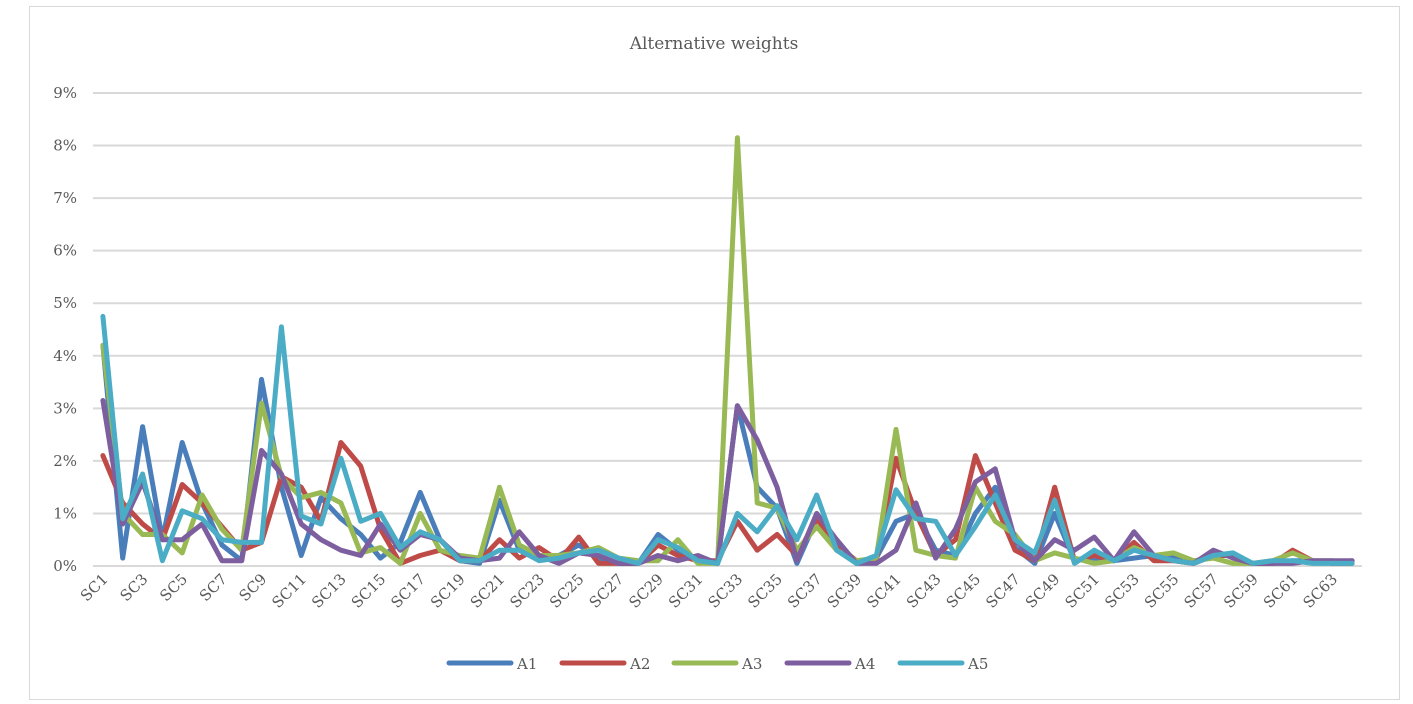 This screenshot has width=1413, height=704. Describe the element at coordinates (173, 587) in the screenshot. I see `x-tick-label: SC5` at that location.